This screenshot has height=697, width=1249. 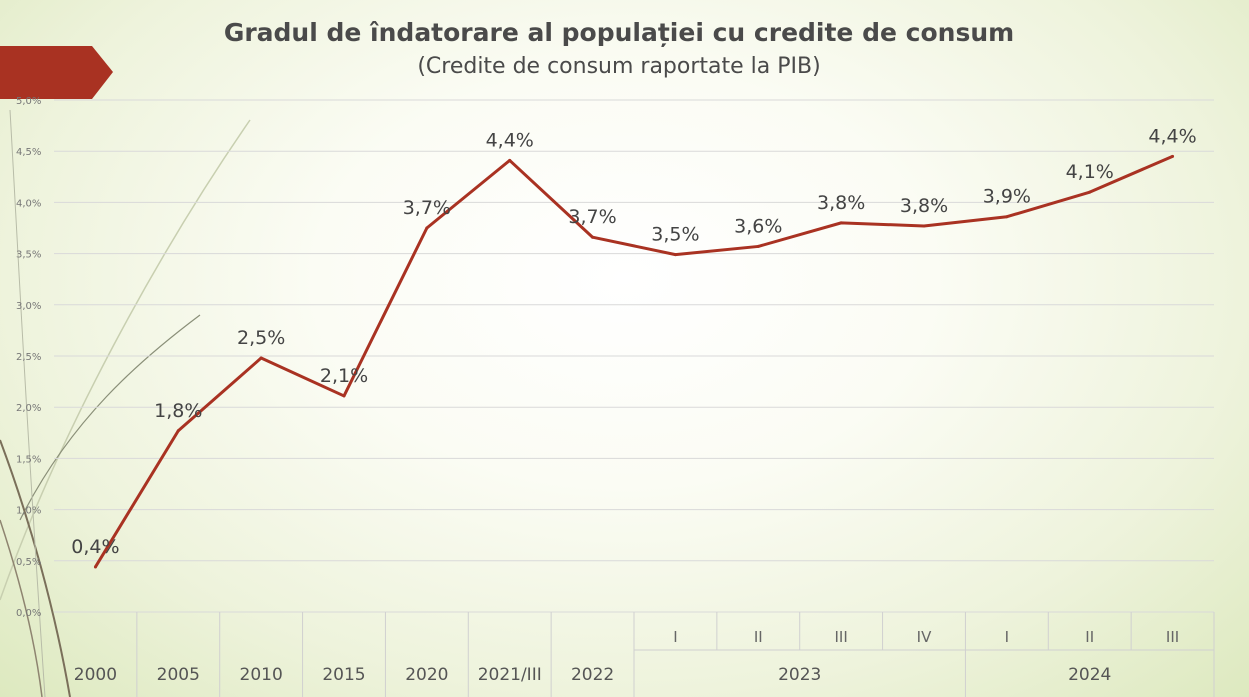 What do you see at coordinates (510, 675) in the screenshot?
I see `x-tick-label: 2021/III` at bounding box center [510, 675].